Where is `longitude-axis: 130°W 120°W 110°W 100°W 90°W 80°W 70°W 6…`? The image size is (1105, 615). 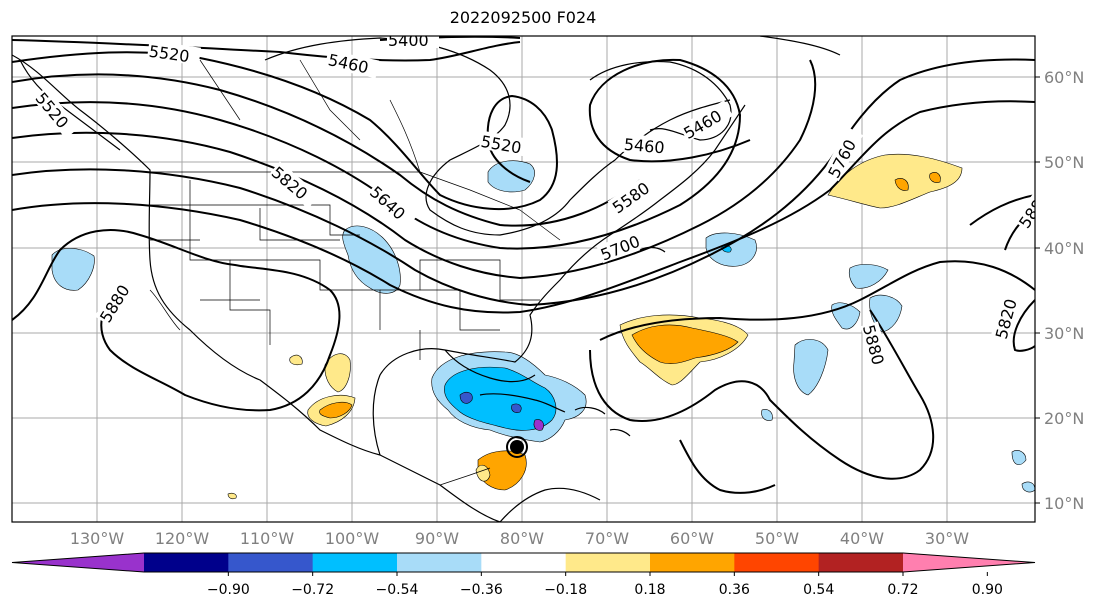 longitude-axis: 130°W 120°W 110°W 100°W 90°W 80°W 70°W 6… is located at coordinates (519, 538).